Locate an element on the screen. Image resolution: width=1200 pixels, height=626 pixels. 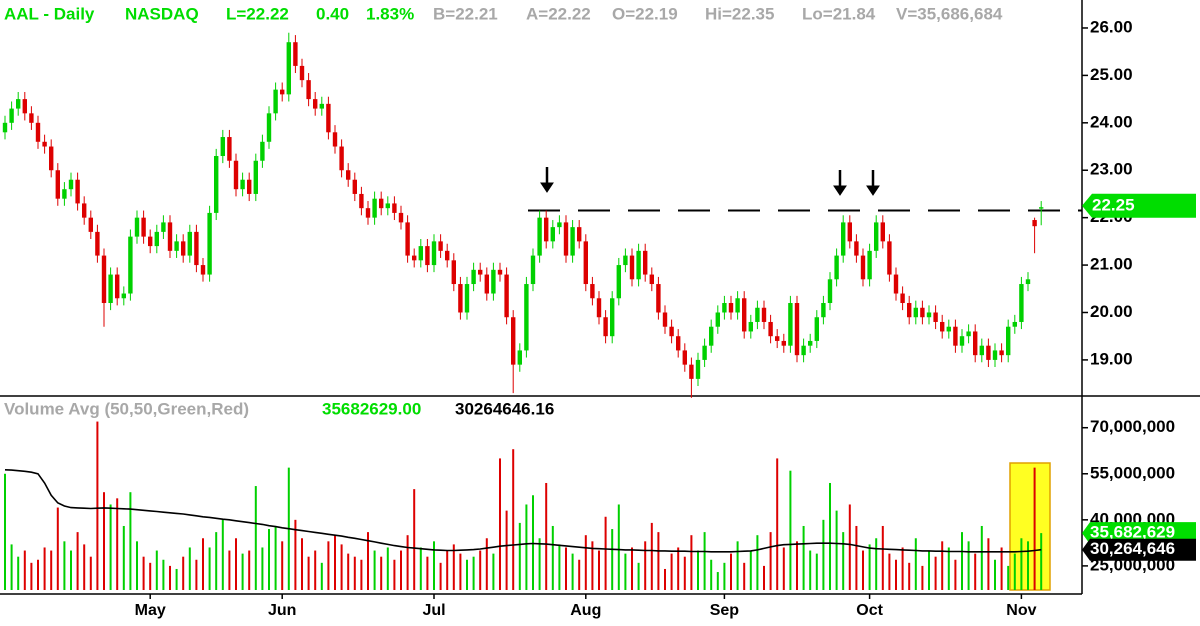
x-tick-label: Oct is located at coordinates (869, 610).